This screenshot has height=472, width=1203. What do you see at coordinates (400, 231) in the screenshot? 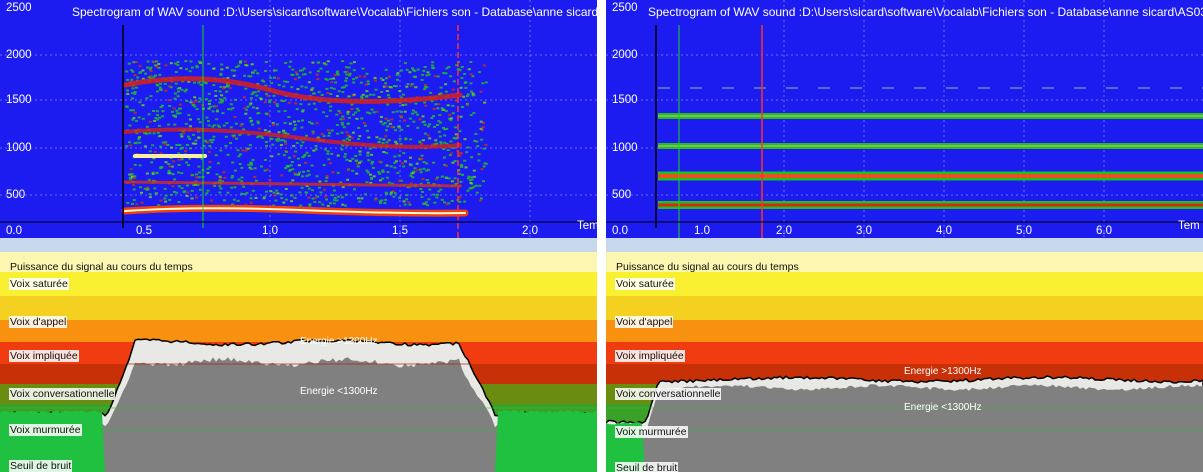
I see `x-tick: 1.5` at bounding box center [400, 231].